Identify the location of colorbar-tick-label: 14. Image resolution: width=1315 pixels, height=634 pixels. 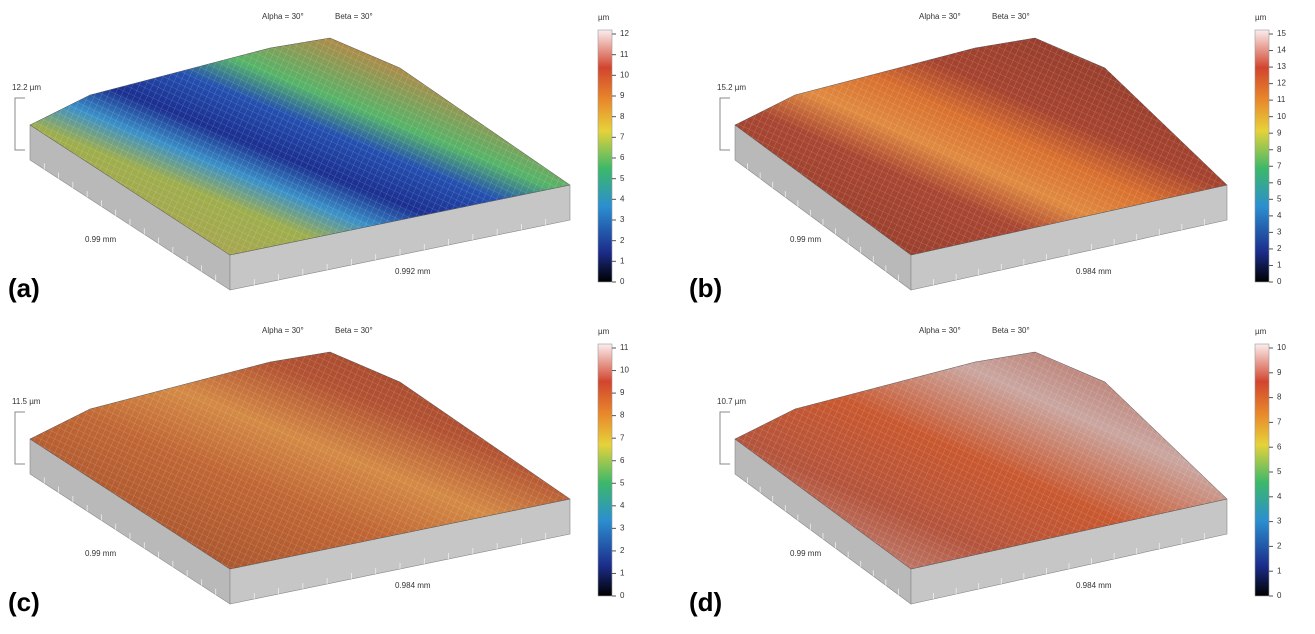
(1281, 50).